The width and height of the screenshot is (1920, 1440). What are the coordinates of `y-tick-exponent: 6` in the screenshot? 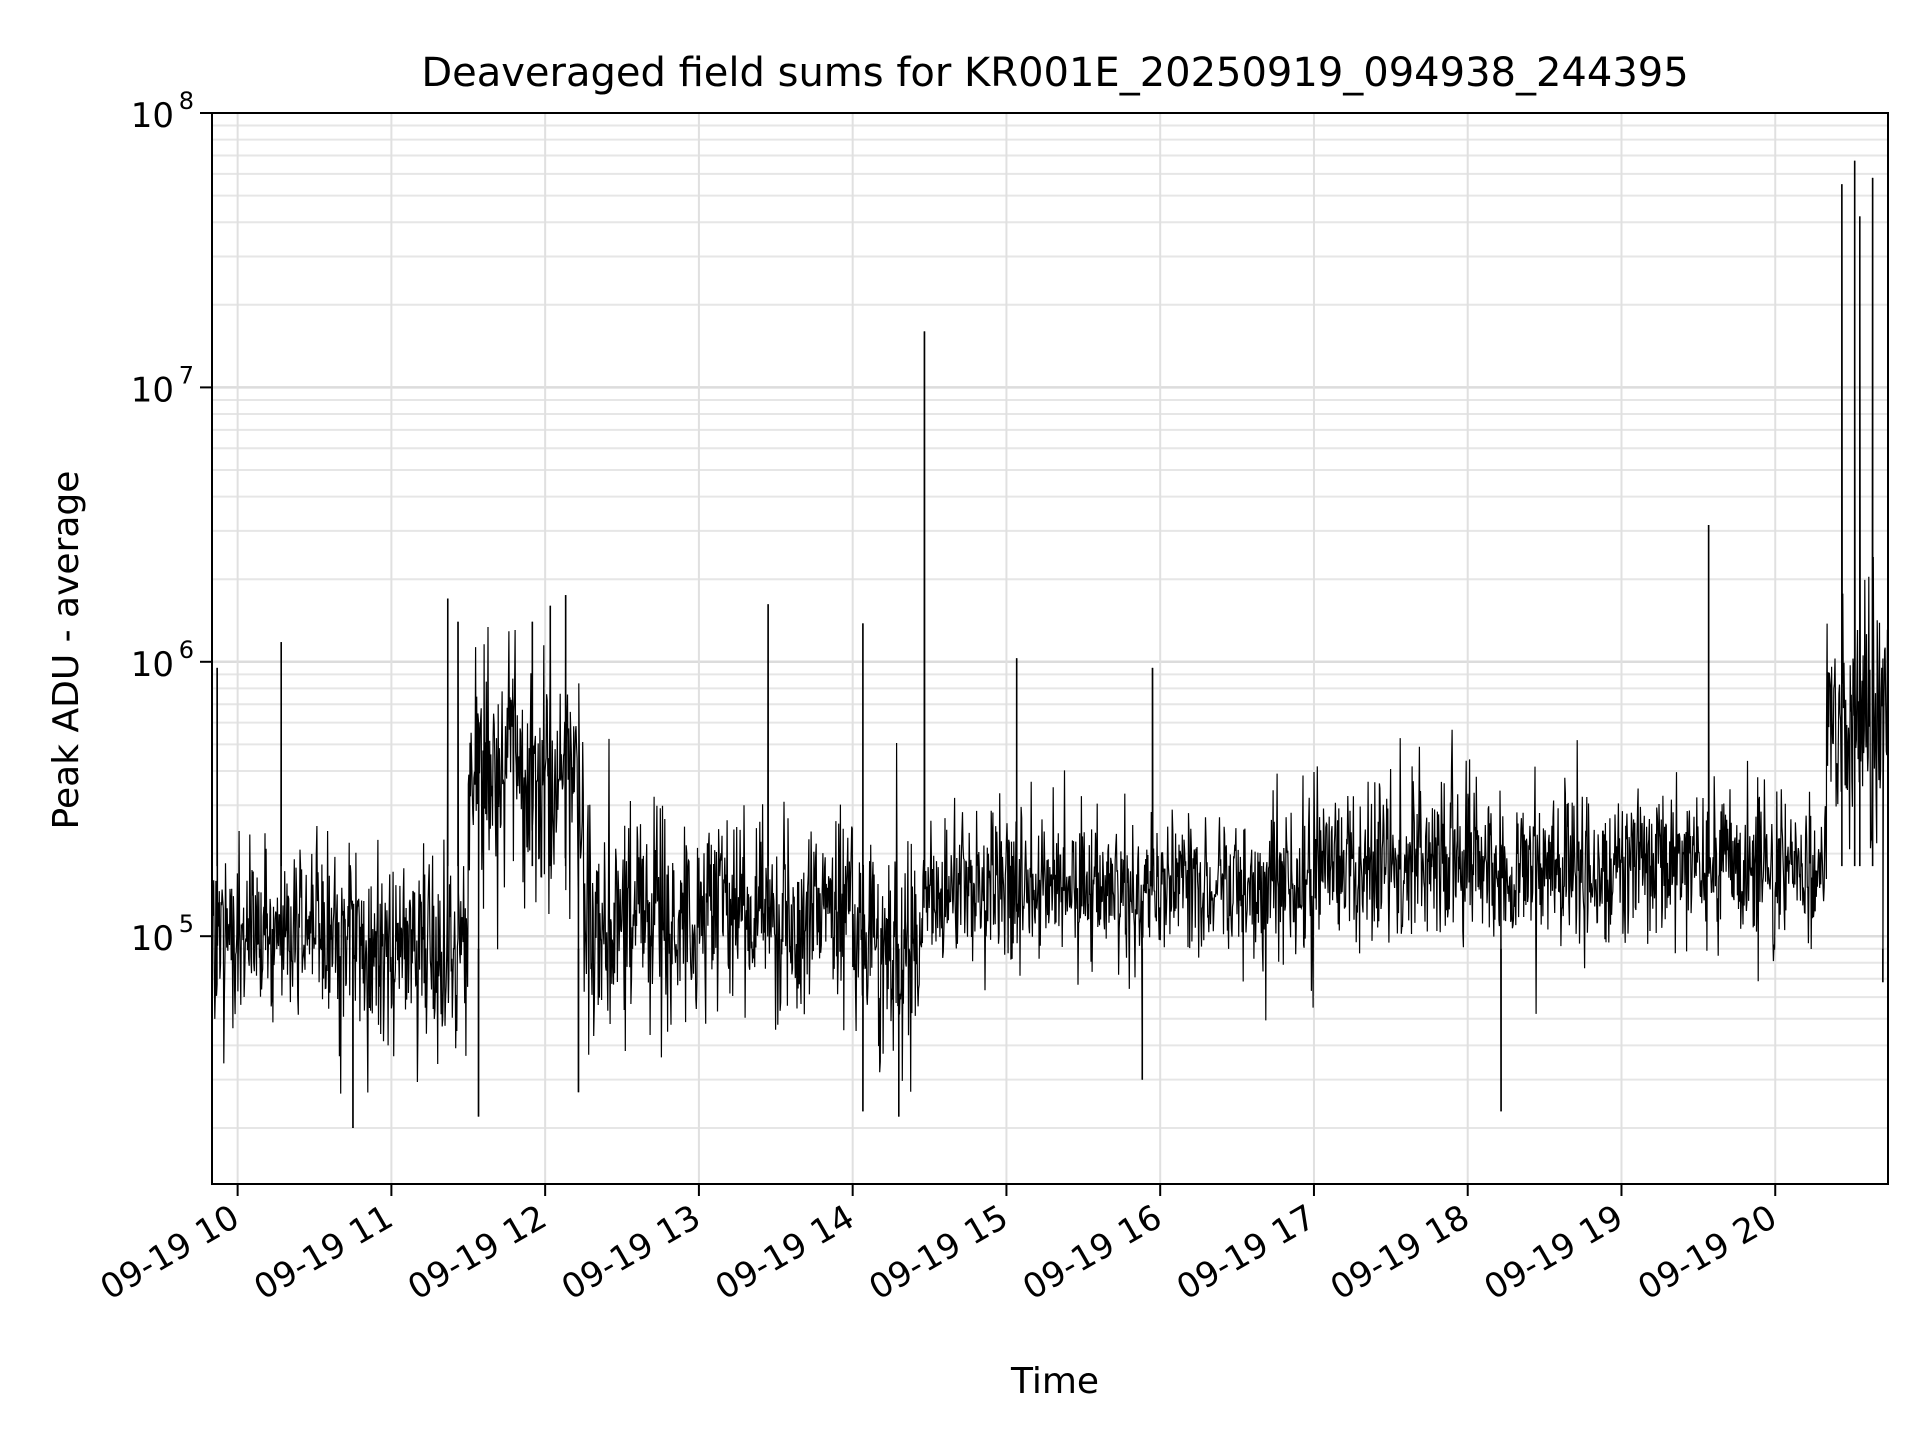 It's located at (186, 650).